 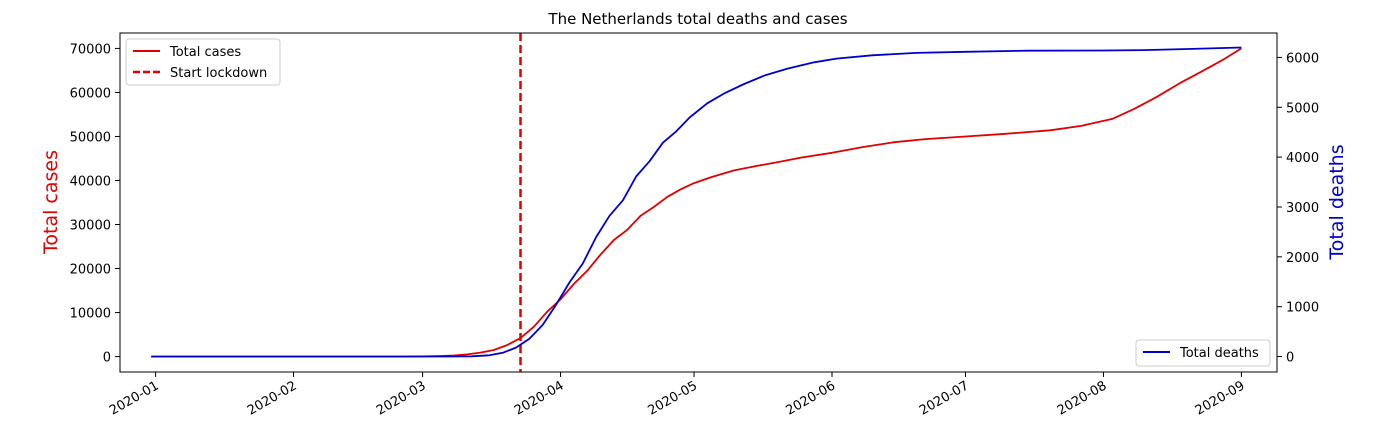 I want to click on legend-top-left-box, so click(x=203, y=62).